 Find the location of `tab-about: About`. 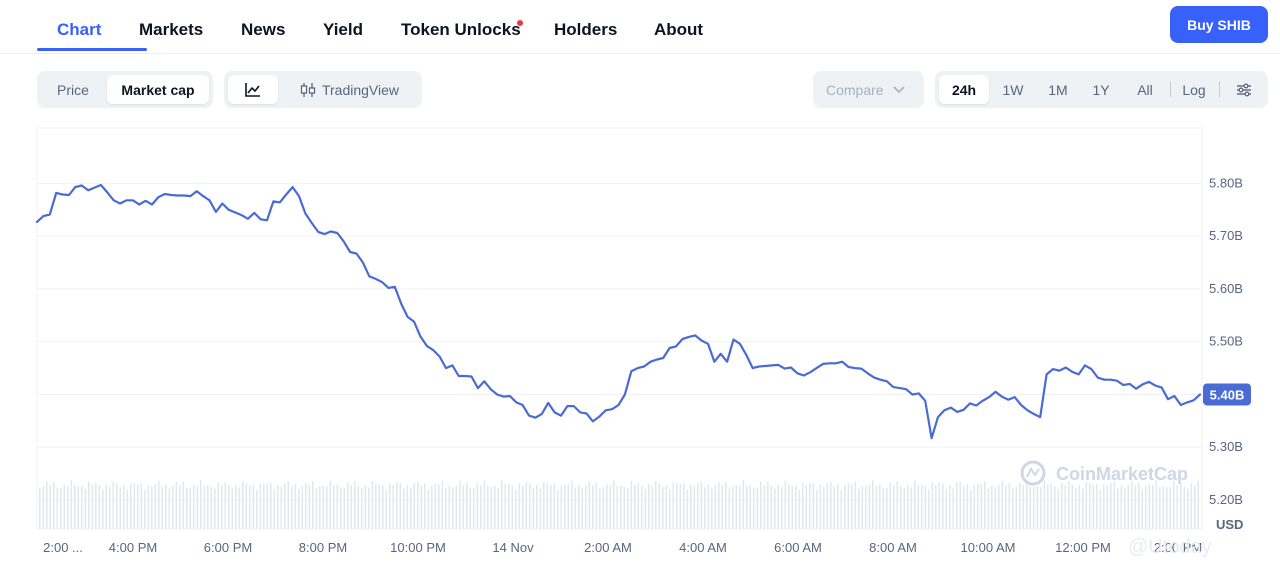

tab-about: About is located at coordinates (679, 29).